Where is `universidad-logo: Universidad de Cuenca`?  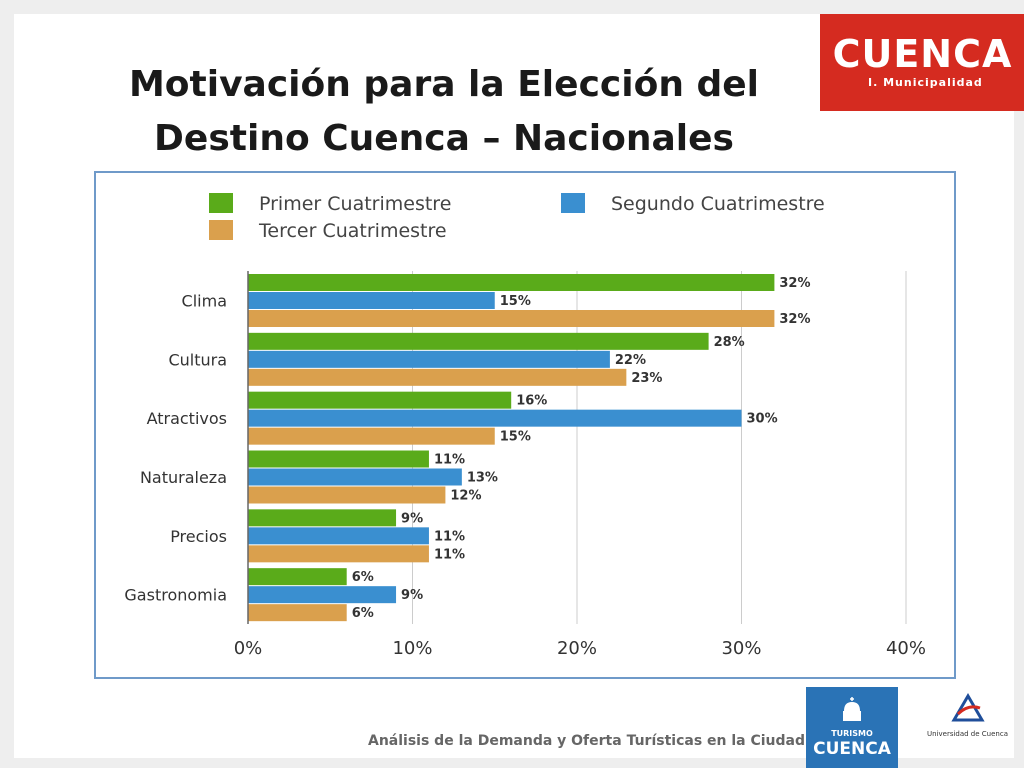
universidad-logo: Universidad de Cuenca is located at coordinates (967, 717).